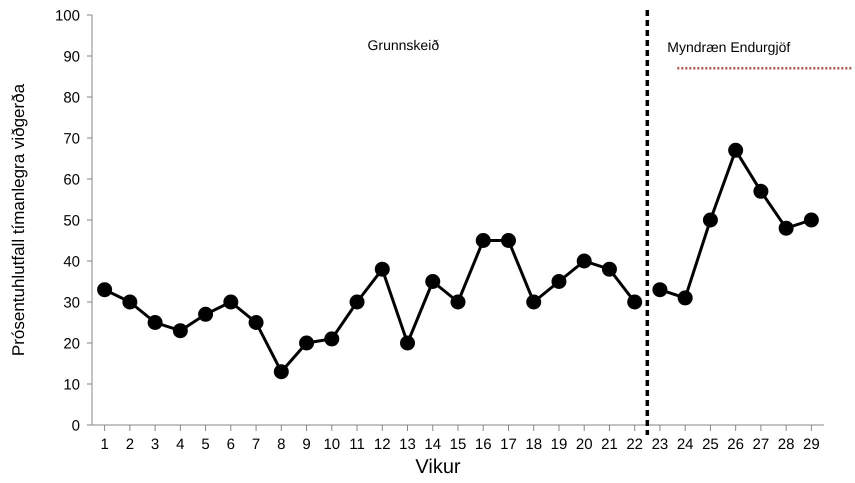 The image size is (855, 483). I want to click on y-tick-label: 60, so click(71, 179).